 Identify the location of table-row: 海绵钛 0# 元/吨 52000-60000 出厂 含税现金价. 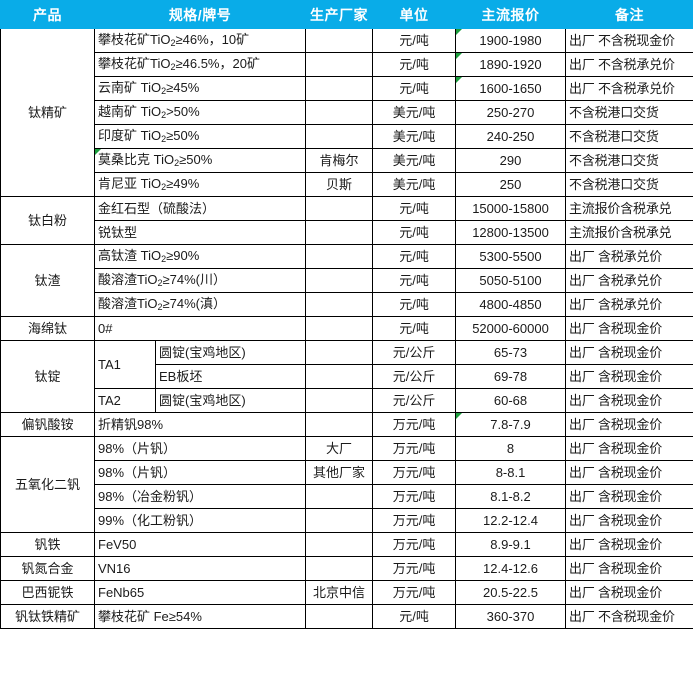
(346, 328).